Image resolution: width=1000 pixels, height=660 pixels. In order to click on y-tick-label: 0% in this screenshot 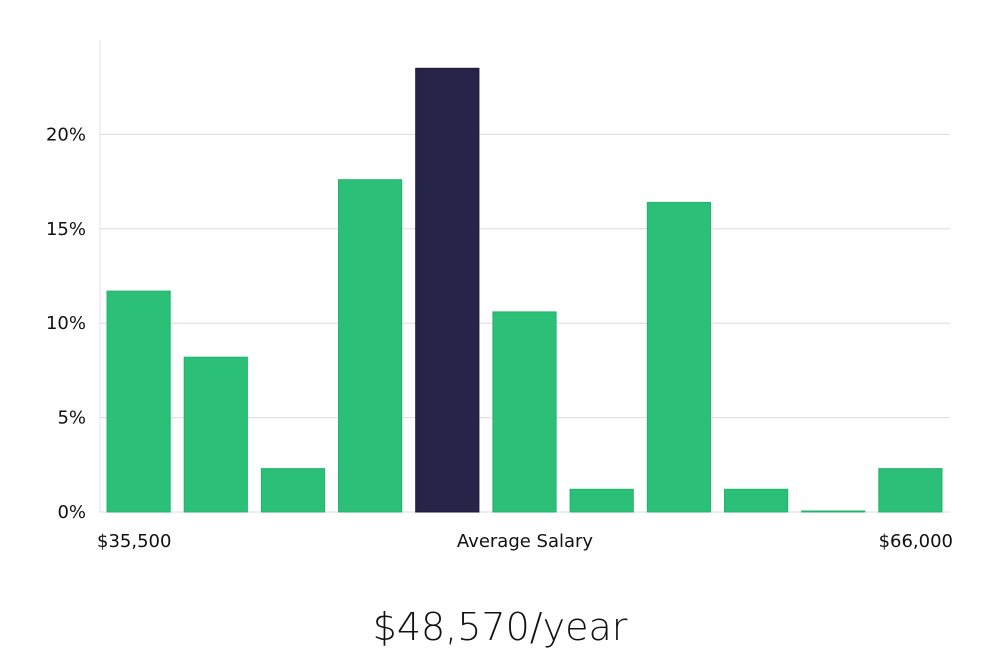, I will do `click(71, 512)`.